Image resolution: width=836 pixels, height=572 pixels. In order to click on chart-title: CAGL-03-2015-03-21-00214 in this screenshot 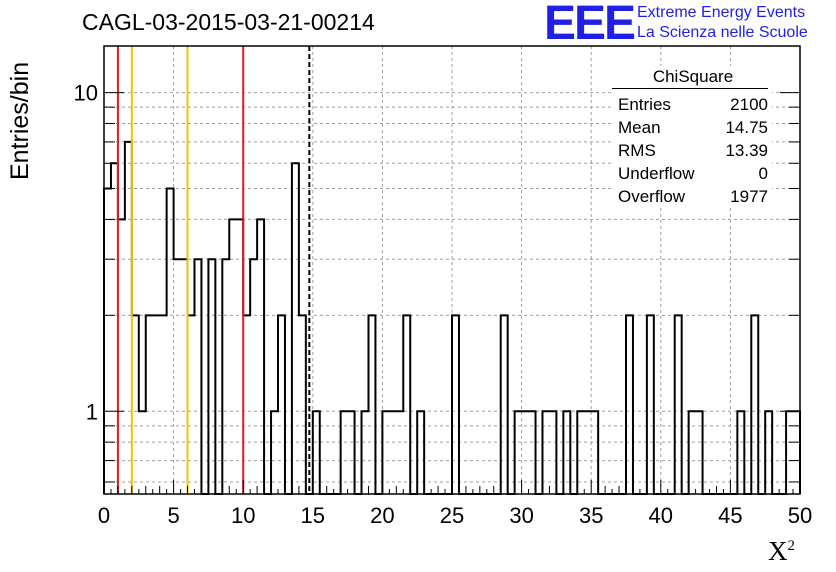, I will do `click(228, 22)`.